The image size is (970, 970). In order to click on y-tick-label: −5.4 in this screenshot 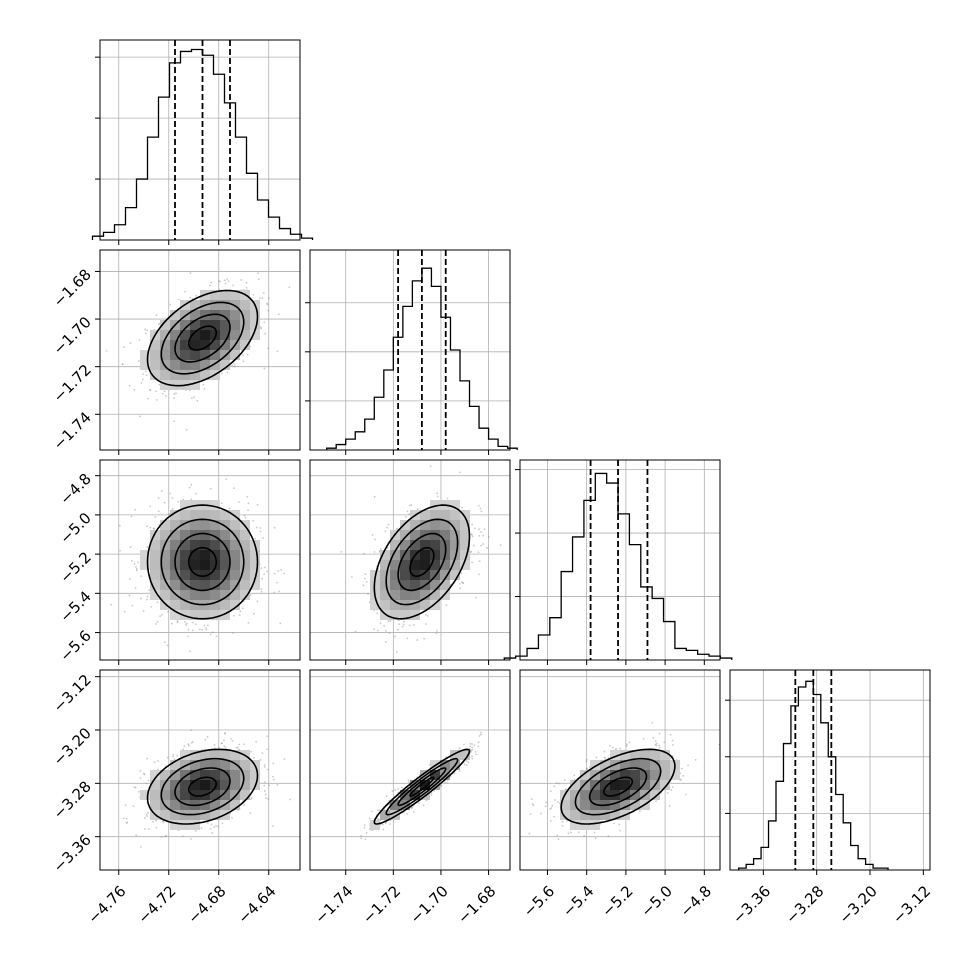, I will do `click(75, 606)`.